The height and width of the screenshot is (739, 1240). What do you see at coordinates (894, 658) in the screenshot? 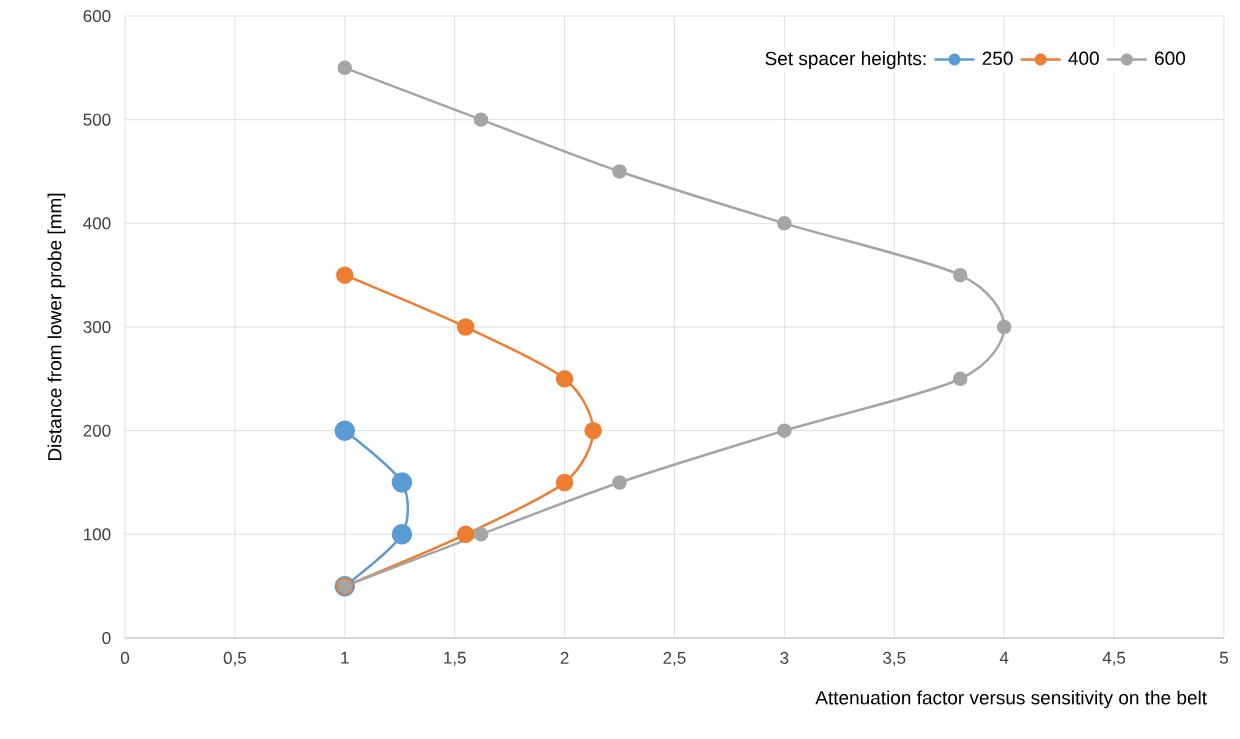
I see `x-tick-label: 3,5` at bounding box center [894, 658].